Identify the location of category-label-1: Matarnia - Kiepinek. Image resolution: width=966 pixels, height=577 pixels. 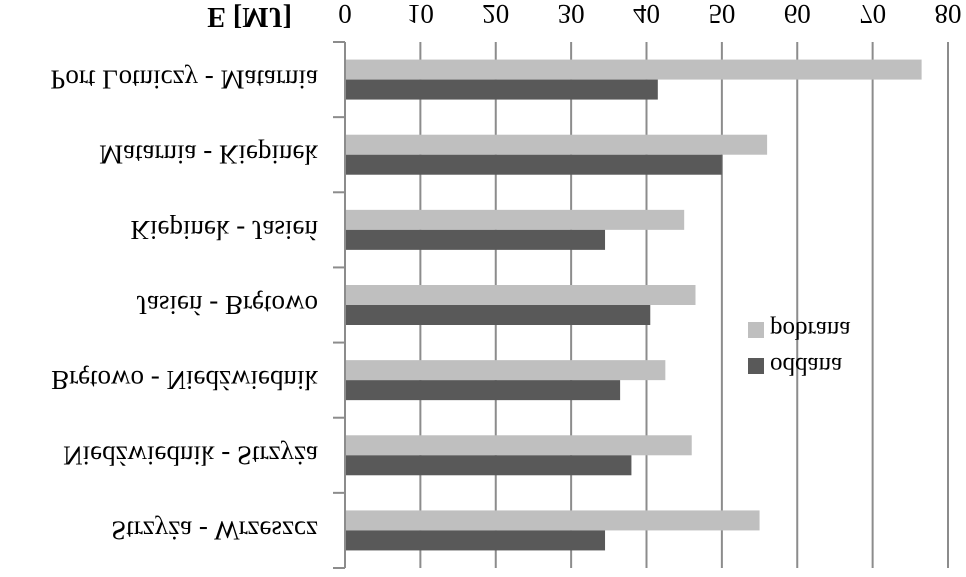
(208, 155).